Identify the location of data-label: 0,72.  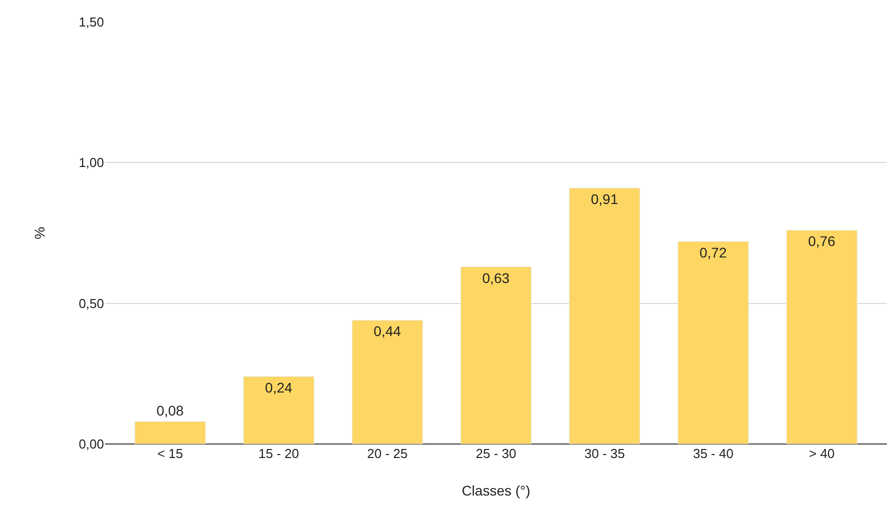
(713, 252).